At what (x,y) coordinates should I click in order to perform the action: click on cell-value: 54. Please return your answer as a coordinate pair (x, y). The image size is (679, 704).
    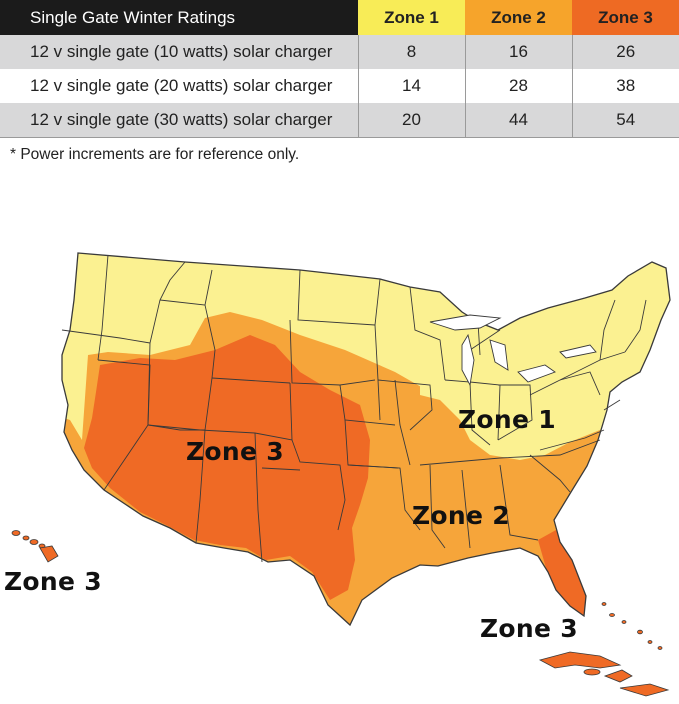
    Looking at the image, I should click on (625, 120).